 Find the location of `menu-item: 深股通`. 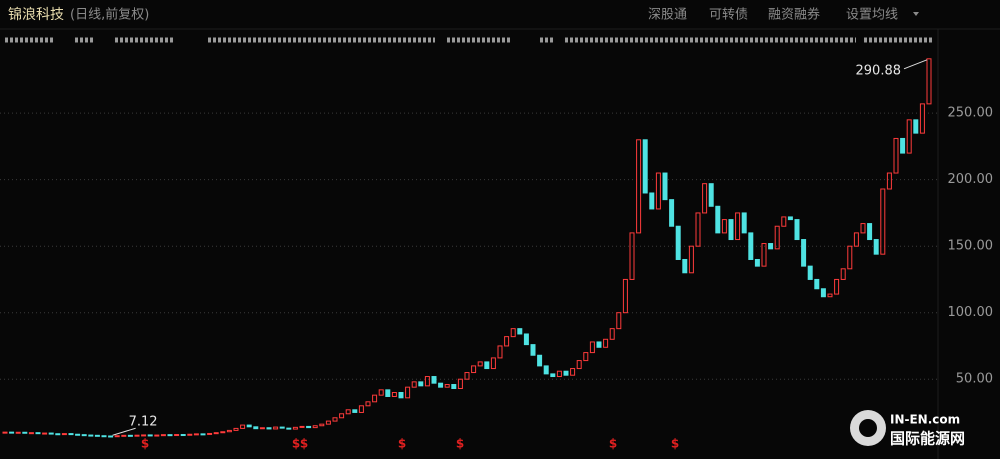

menu-item: 深股通 is located at coordinates (667, 15).